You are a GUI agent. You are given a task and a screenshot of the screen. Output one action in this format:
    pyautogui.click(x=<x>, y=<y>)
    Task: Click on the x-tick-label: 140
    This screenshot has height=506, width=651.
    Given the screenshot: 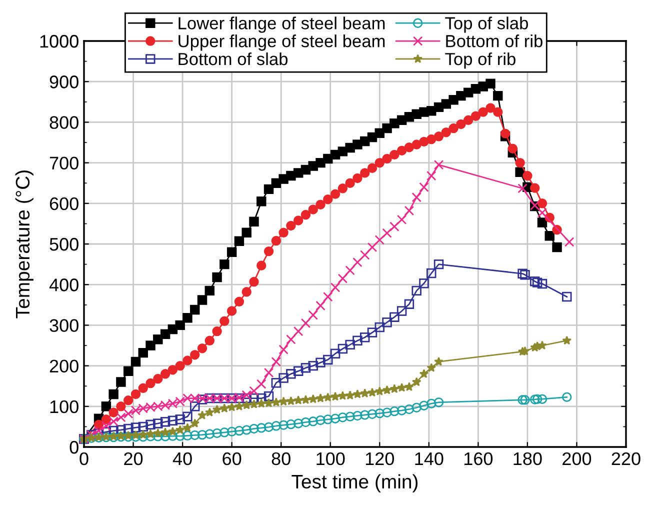 What is the action you would take?
    pyautogui.click(x=429, y=459)
    